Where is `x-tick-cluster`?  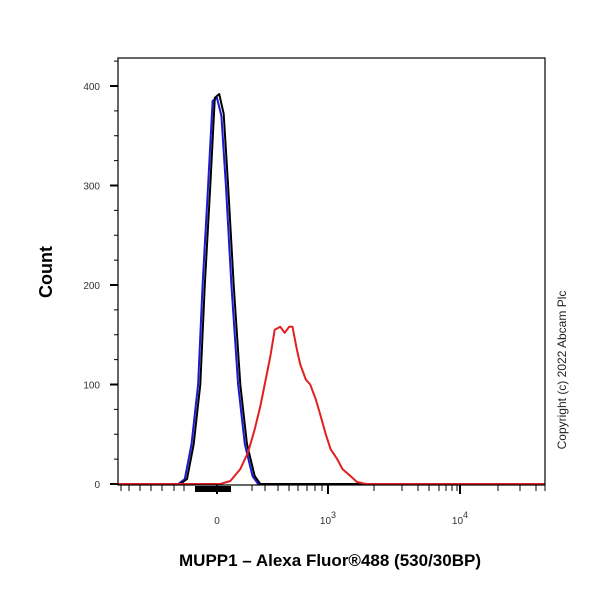 x-tick-cluster is located at coordinates (213, 489).